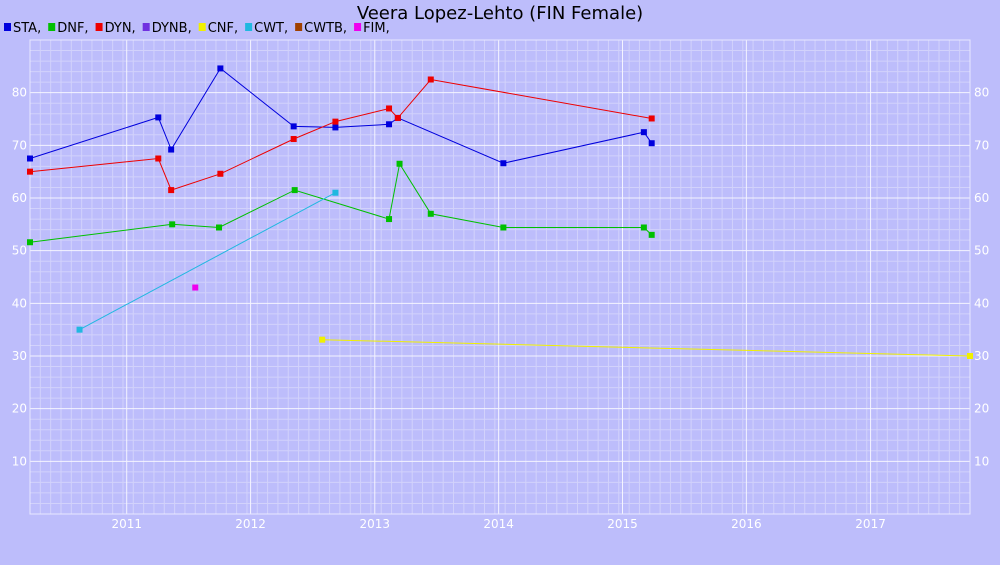 The height and width of the screenshot is (565, 1000). What do you see at coordinates (981, 251) in the screenshot?
I see `y-tick-label-right: 50` at bounding box center [981, 251].